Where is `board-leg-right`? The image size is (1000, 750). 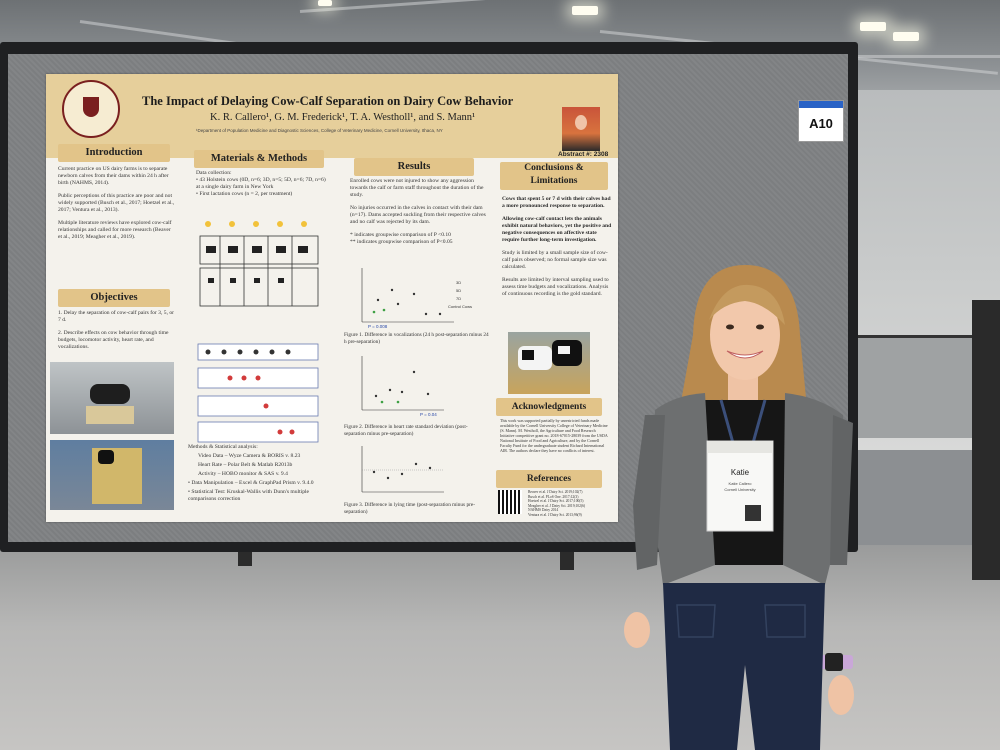 board-leg-right is located at coordinates (567, 561).